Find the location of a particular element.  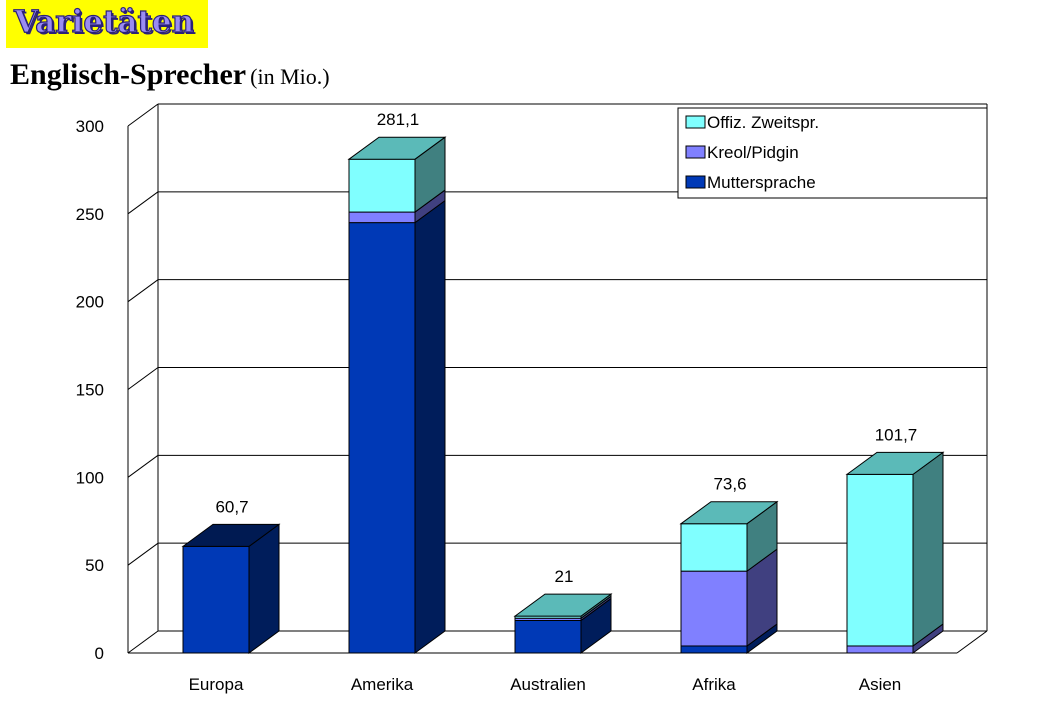

legend-box is located at coordinates (832, 153).